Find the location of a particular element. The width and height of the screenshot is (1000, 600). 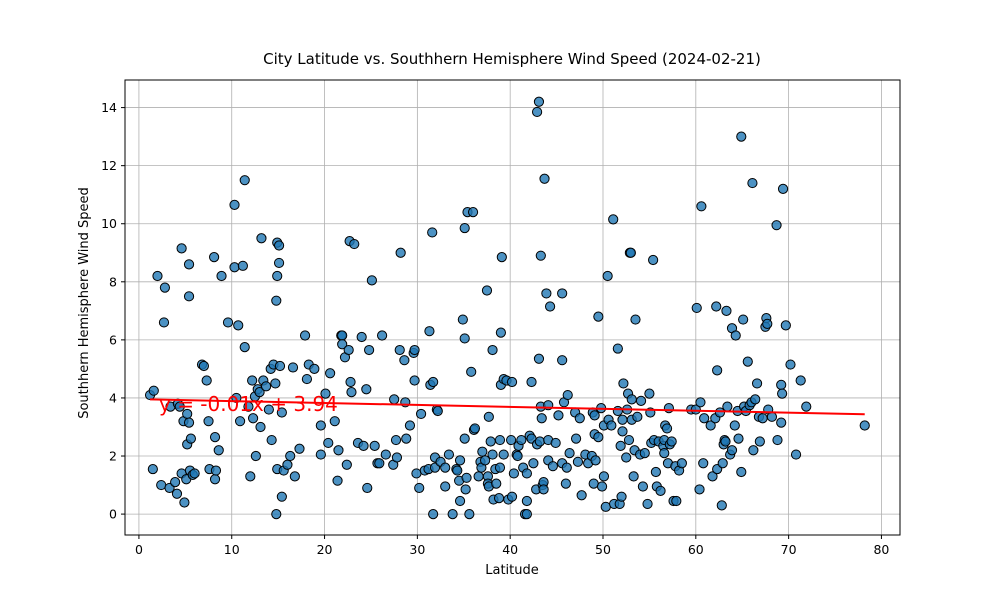

x-tick-label: 60 is located at coordinates (696, 549).